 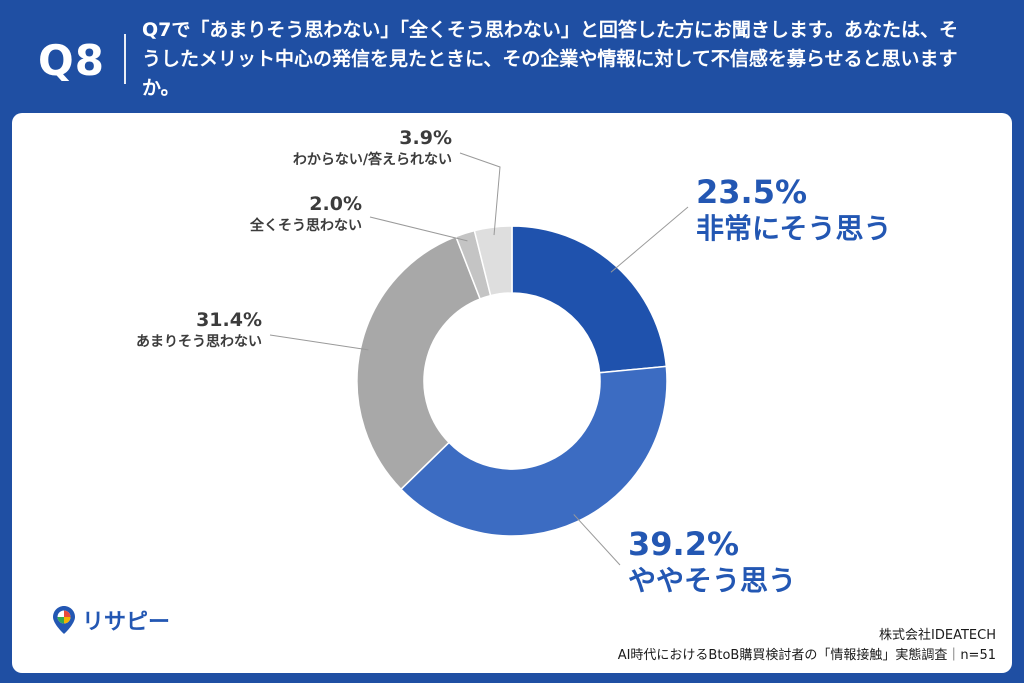 I want to click on slice-3-percent: 2.0%, so click(x=335, y=204).